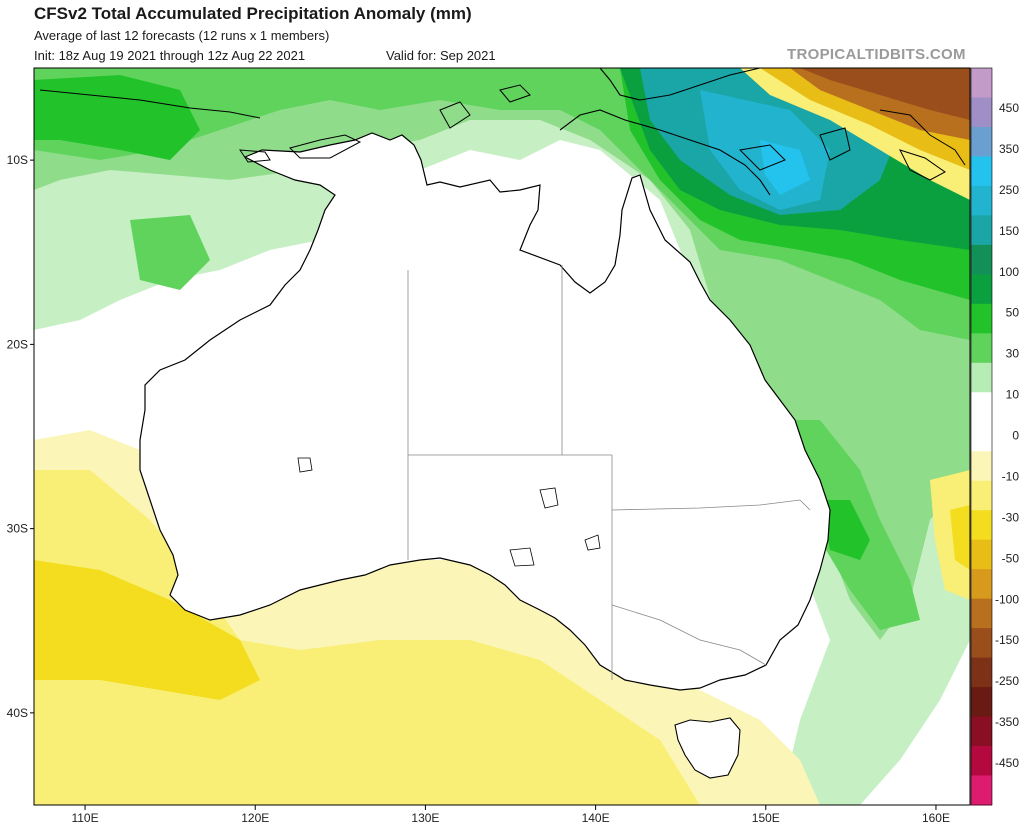 The height and width of the screenshot is (825, 1024). Describe the element at coordinates (785, 167) in the screenshot. I see `anomaly-tropics-bright-cyan` at that location.